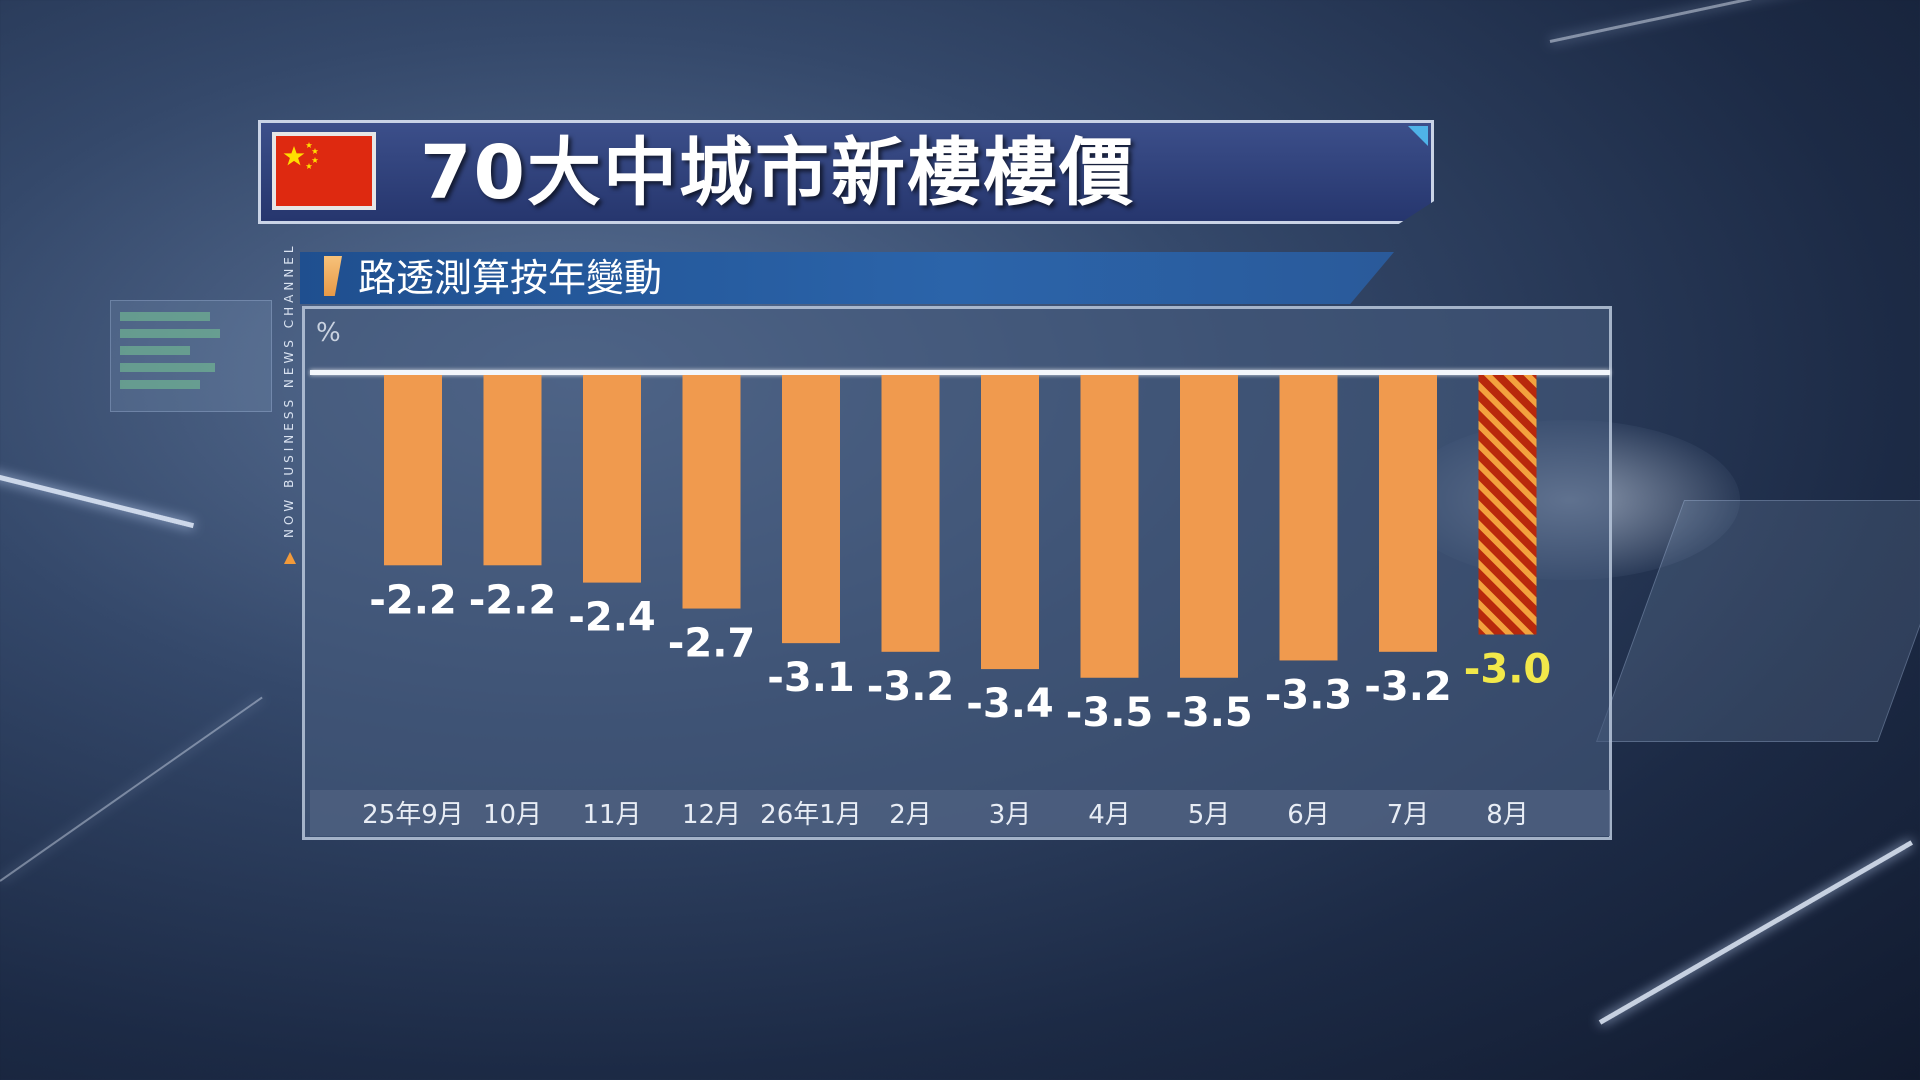 The height and width of the screenshot is (1080, 1920). I want to click on background-mini-chart, so click(175, 354).